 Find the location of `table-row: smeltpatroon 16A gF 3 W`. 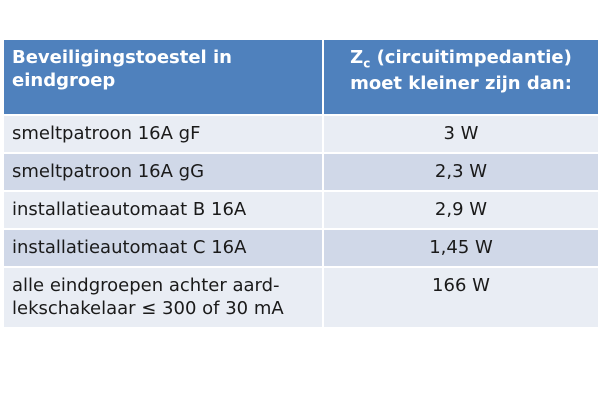

table-row: smeltpatroon 16A gF 3 W is located at coordinates (301, 134).